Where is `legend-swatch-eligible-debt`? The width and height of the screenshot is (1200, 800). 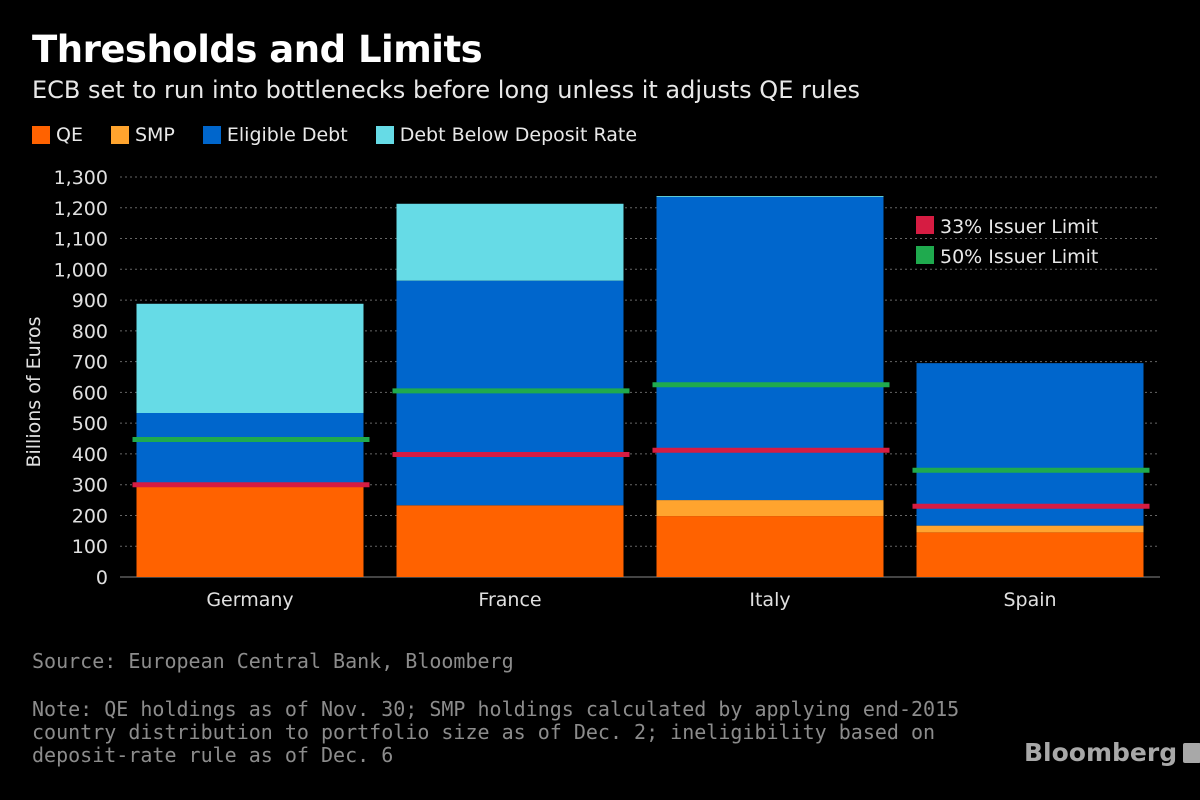 legend-swatch-eligible-debt is located at coordinates (211, 135).